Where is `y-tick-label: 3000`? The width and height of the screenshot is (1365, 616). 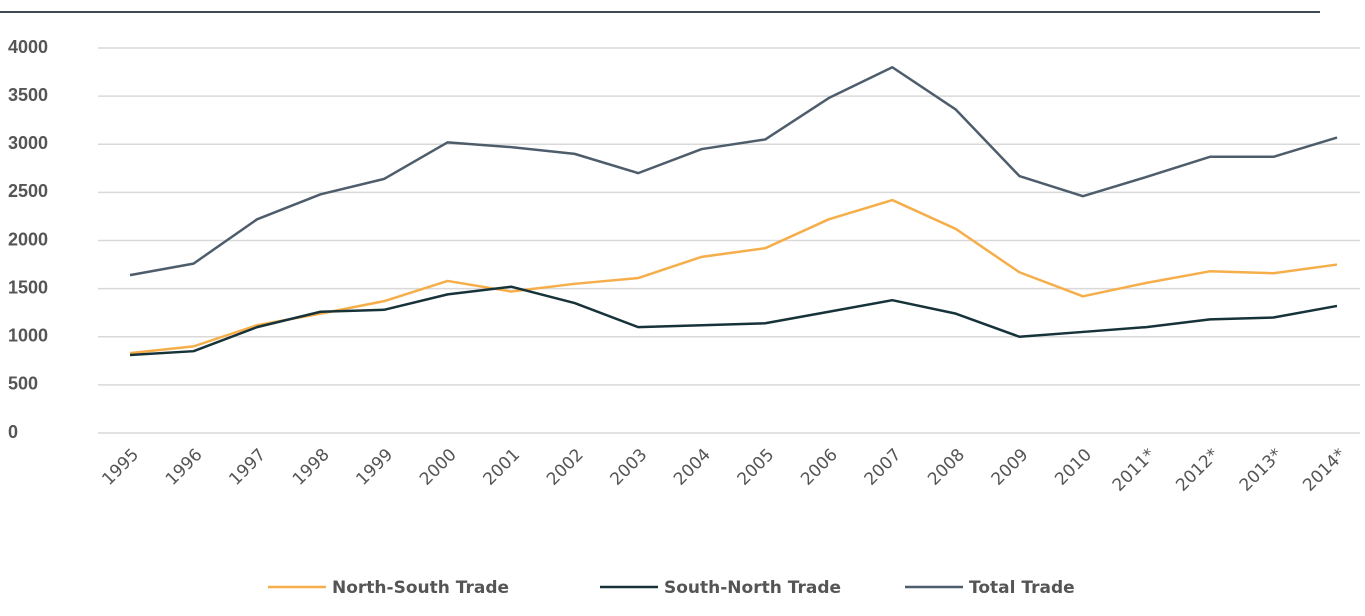 y-tick-label: 3000 is located at coordinates (28, 143).